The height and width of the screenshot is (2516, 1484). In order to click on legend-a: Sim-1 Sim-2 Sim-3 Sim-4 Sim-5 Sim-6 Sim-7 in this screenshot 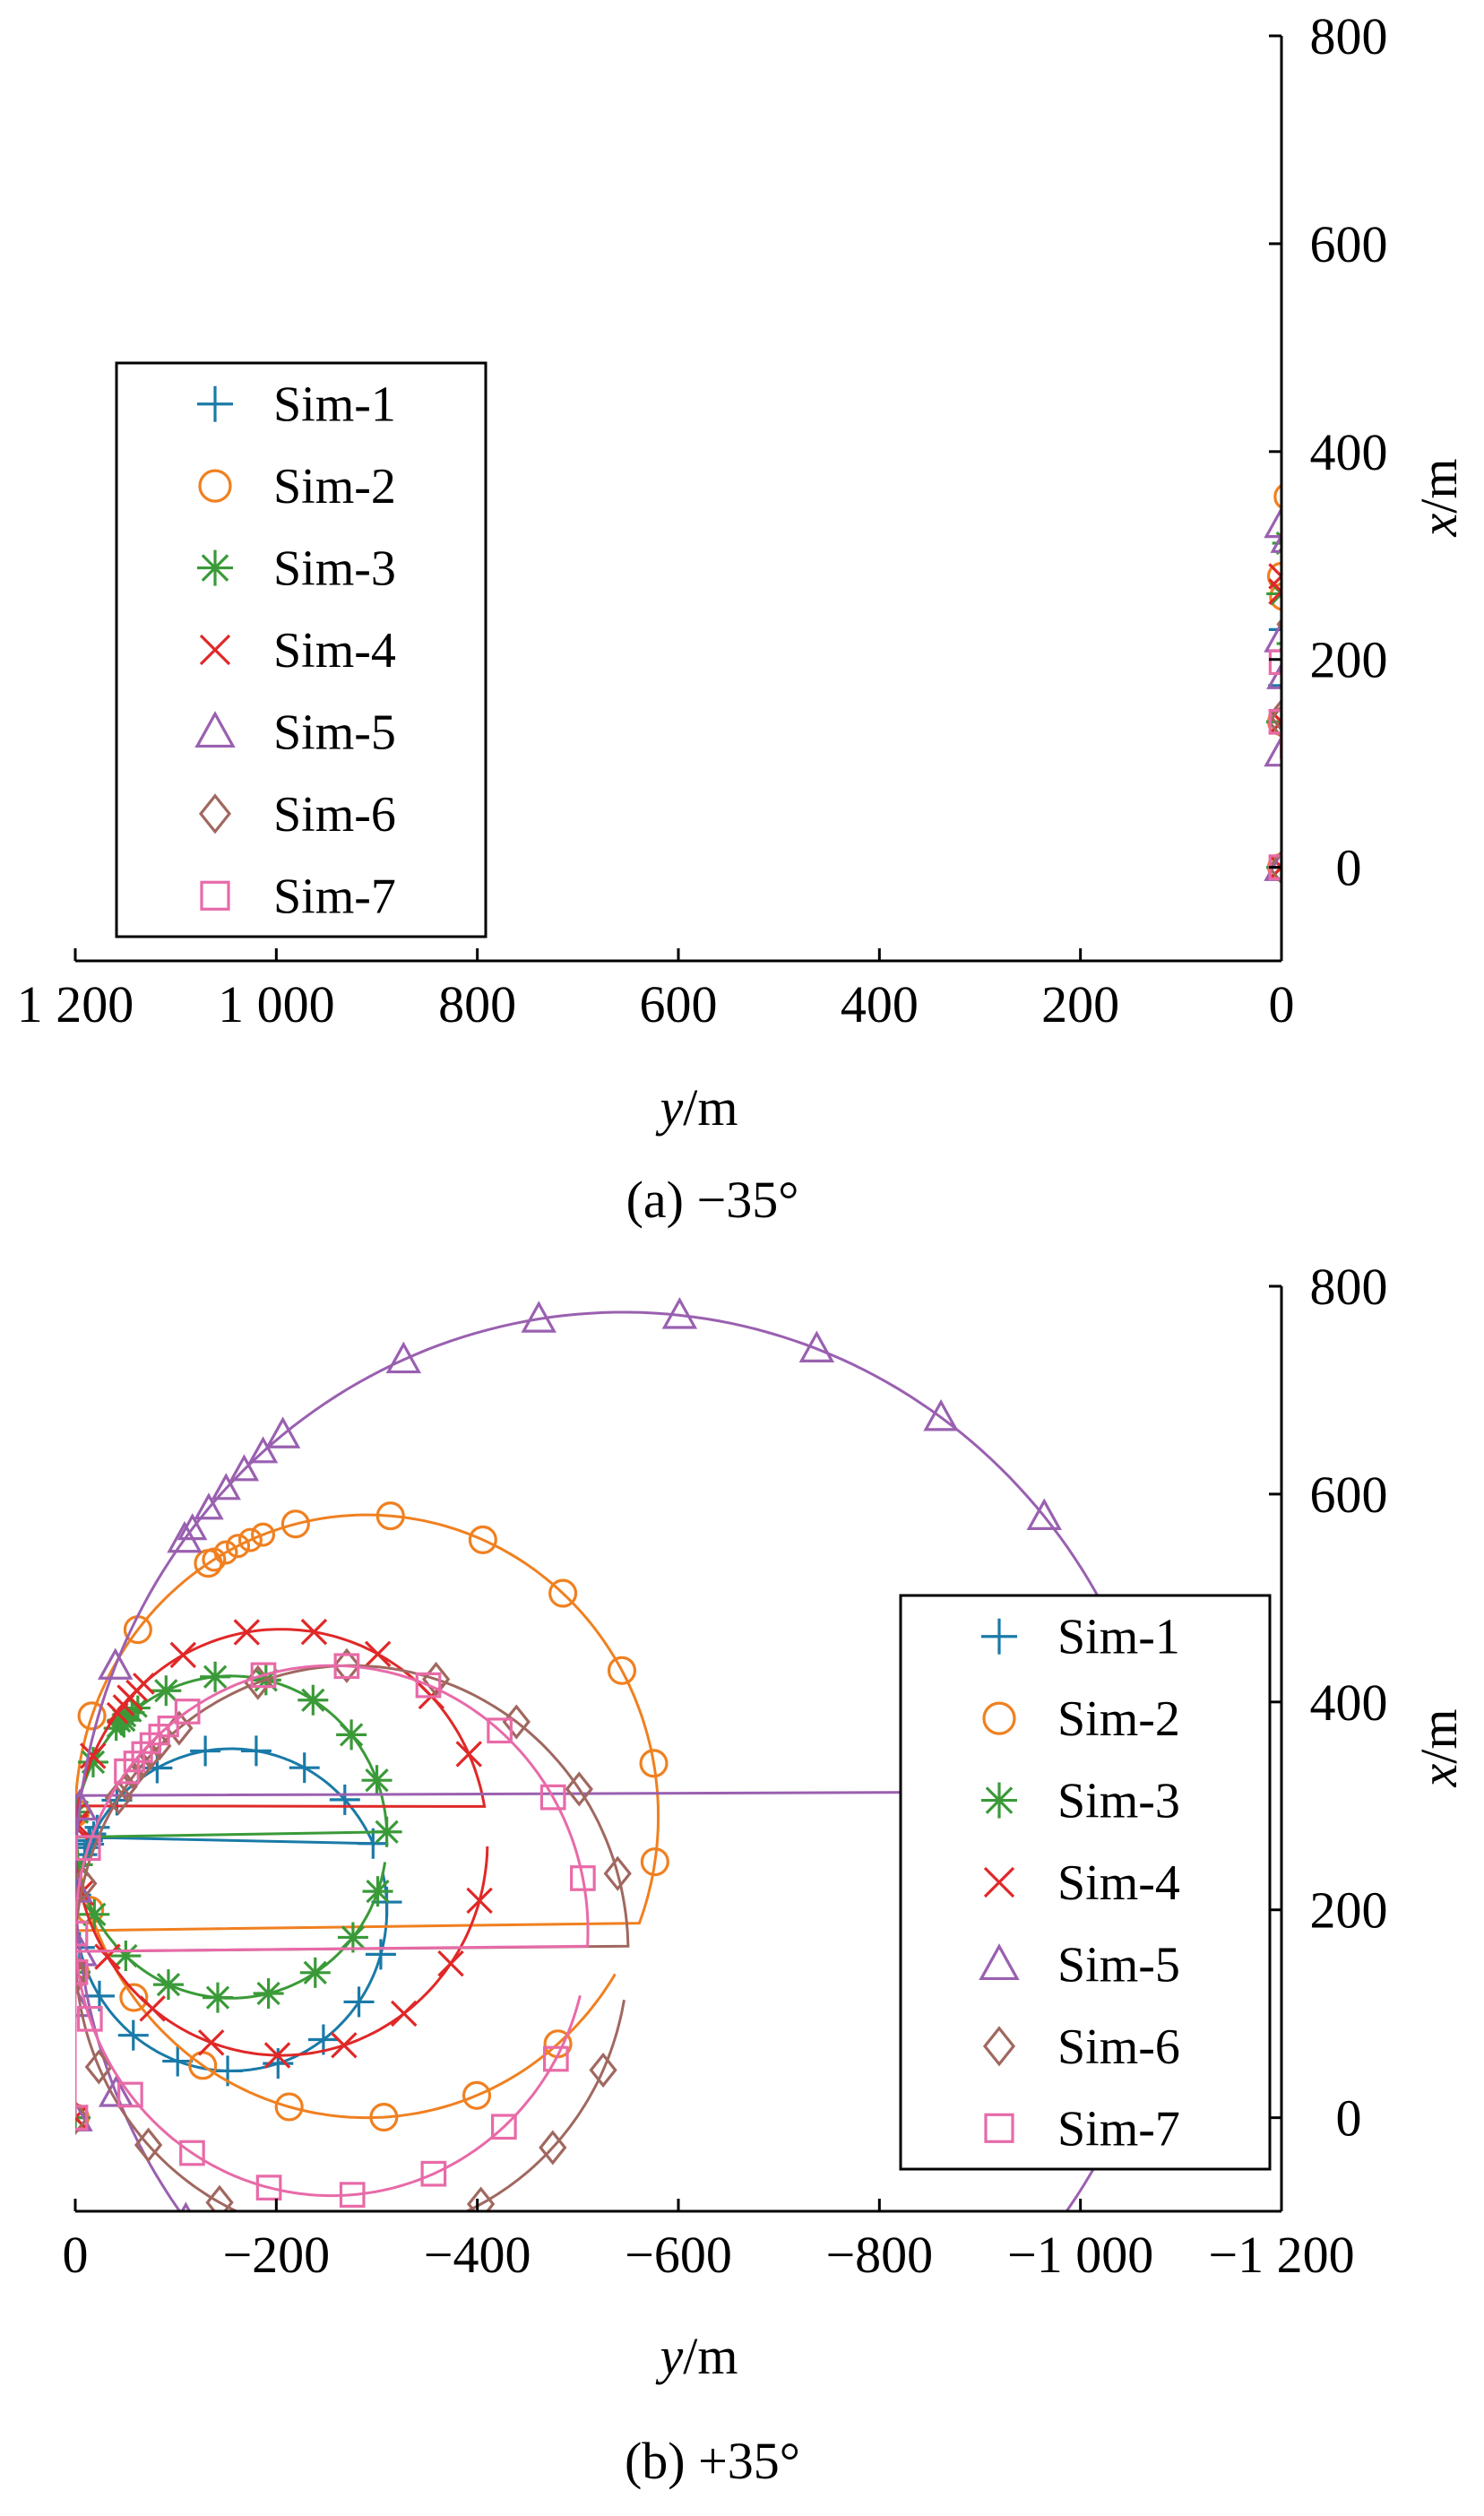, I will do `click(301, 650)`.